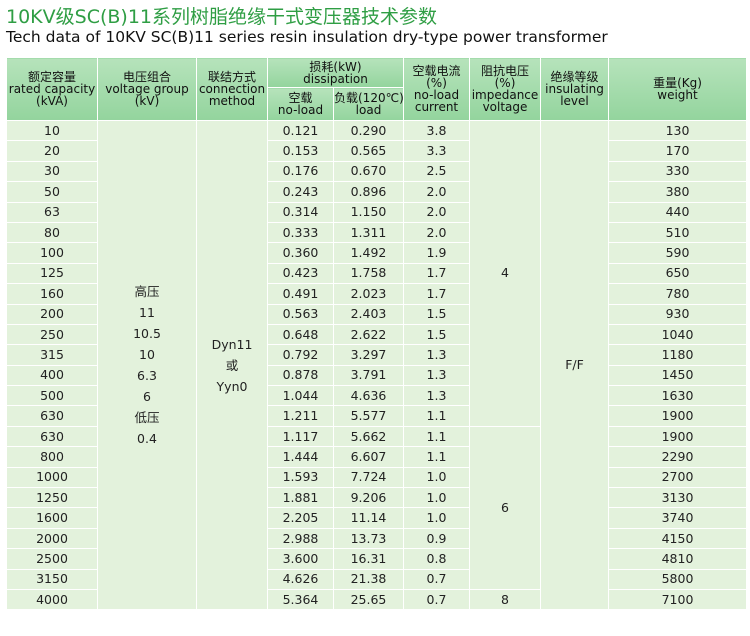  What do you see at coordinates (52, 130) in the screenshot?
I see `capacity-cell: 10` at bounding box center [52, 130].